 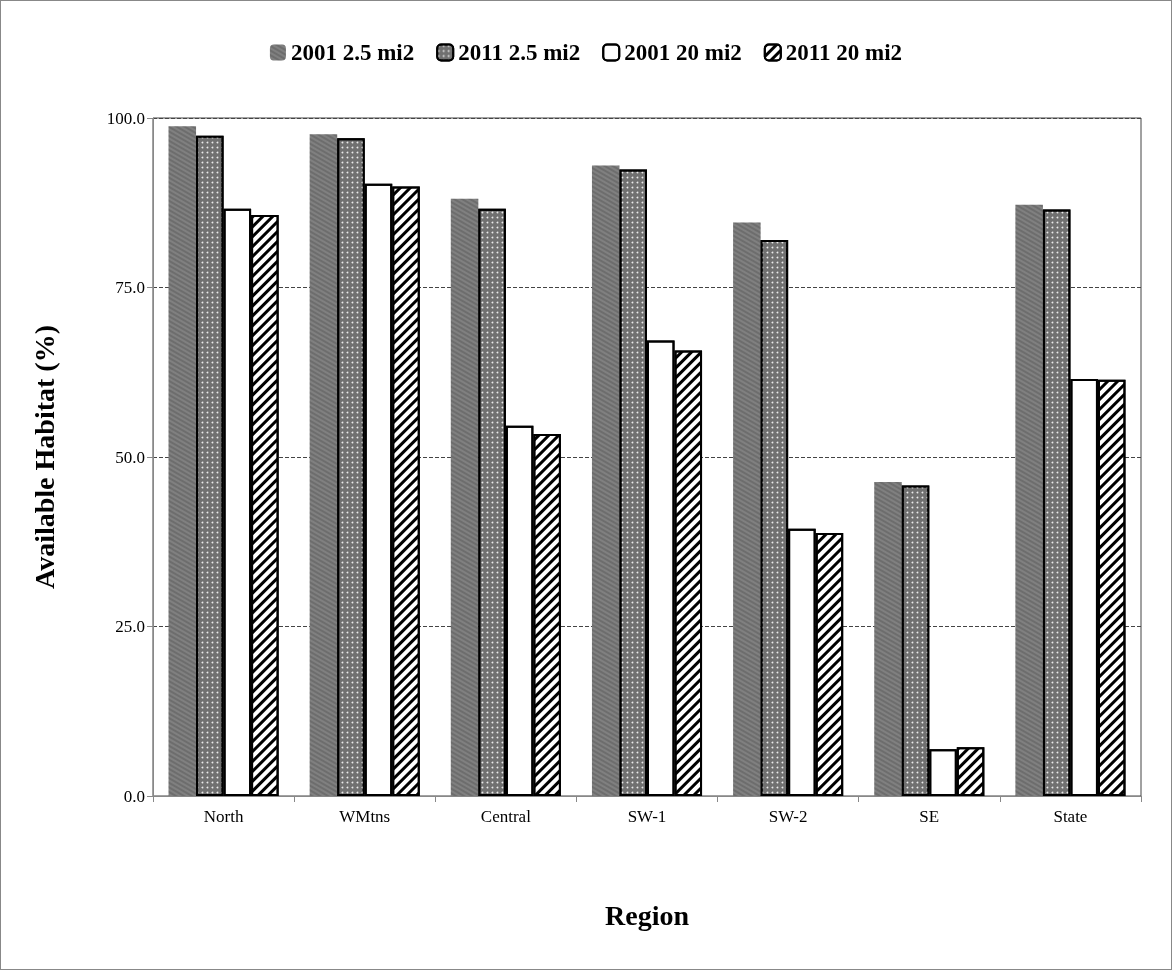 What do you see at coordinates (130, 626) in the screenshot?
I see `y-tick-label: 25.0` at bounding box center [130, 626].